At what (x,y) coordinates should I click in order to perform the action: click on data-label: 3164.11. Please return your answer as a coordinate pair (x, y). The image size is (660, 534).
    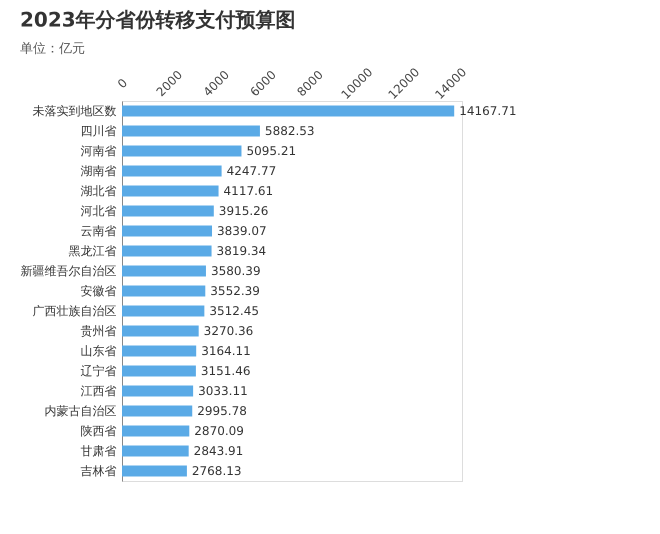
    Looking at the image, I should click on (226, 351).